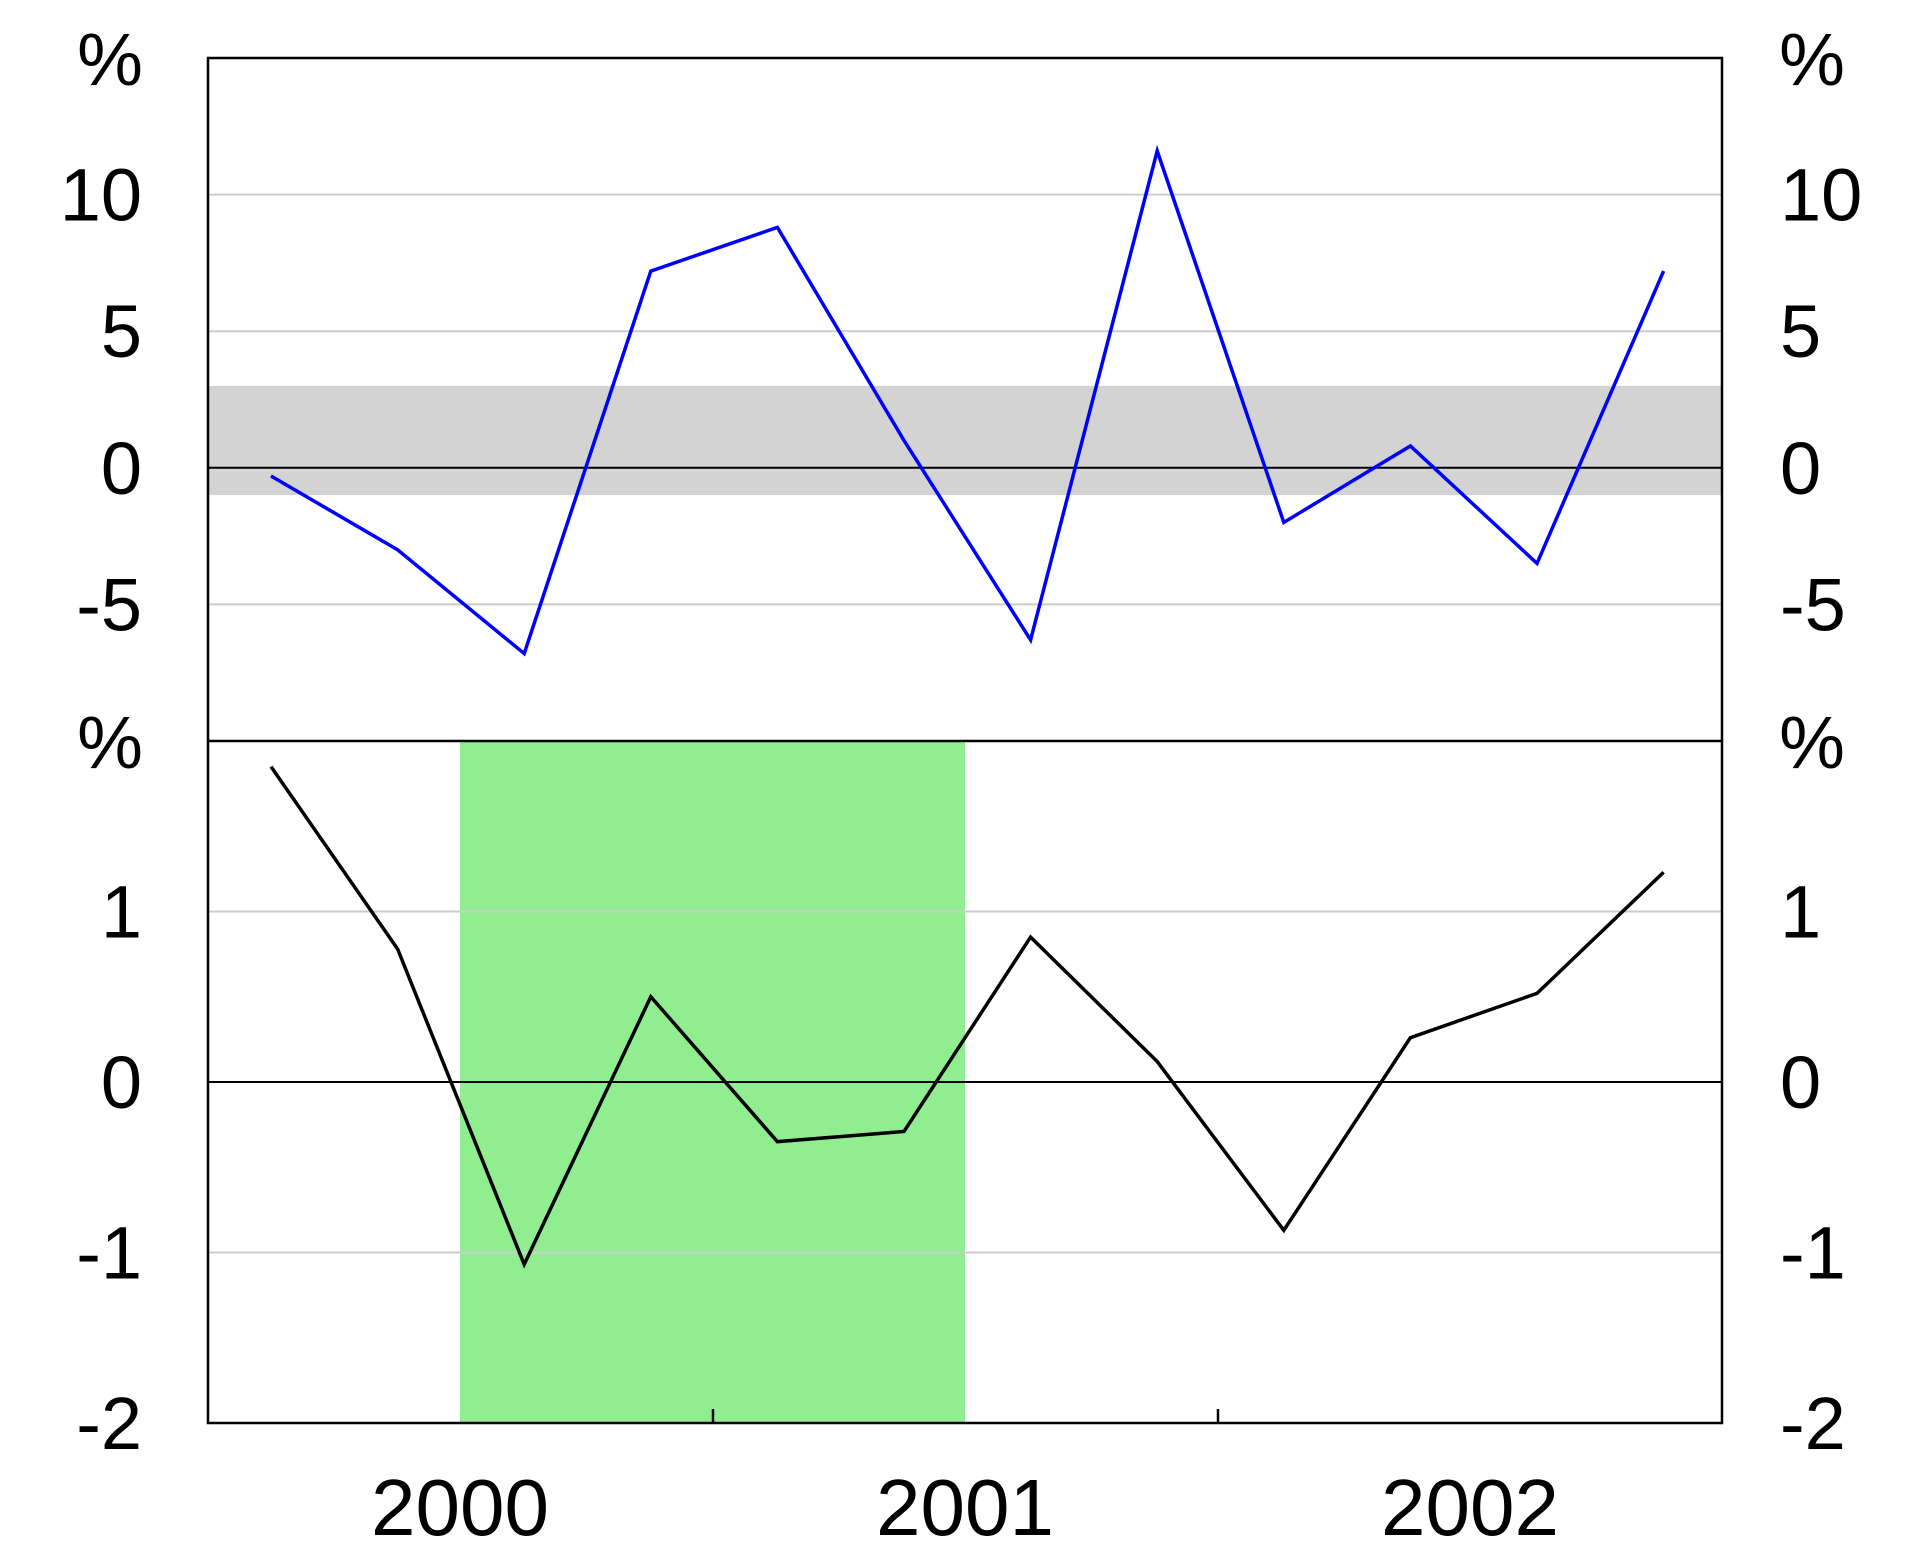 The height and width of the screenshot is (1553, 1912). Describe the element at coordinates (121, 331) in the screenshot. I see `top-left-tick-label: 5` at that location.